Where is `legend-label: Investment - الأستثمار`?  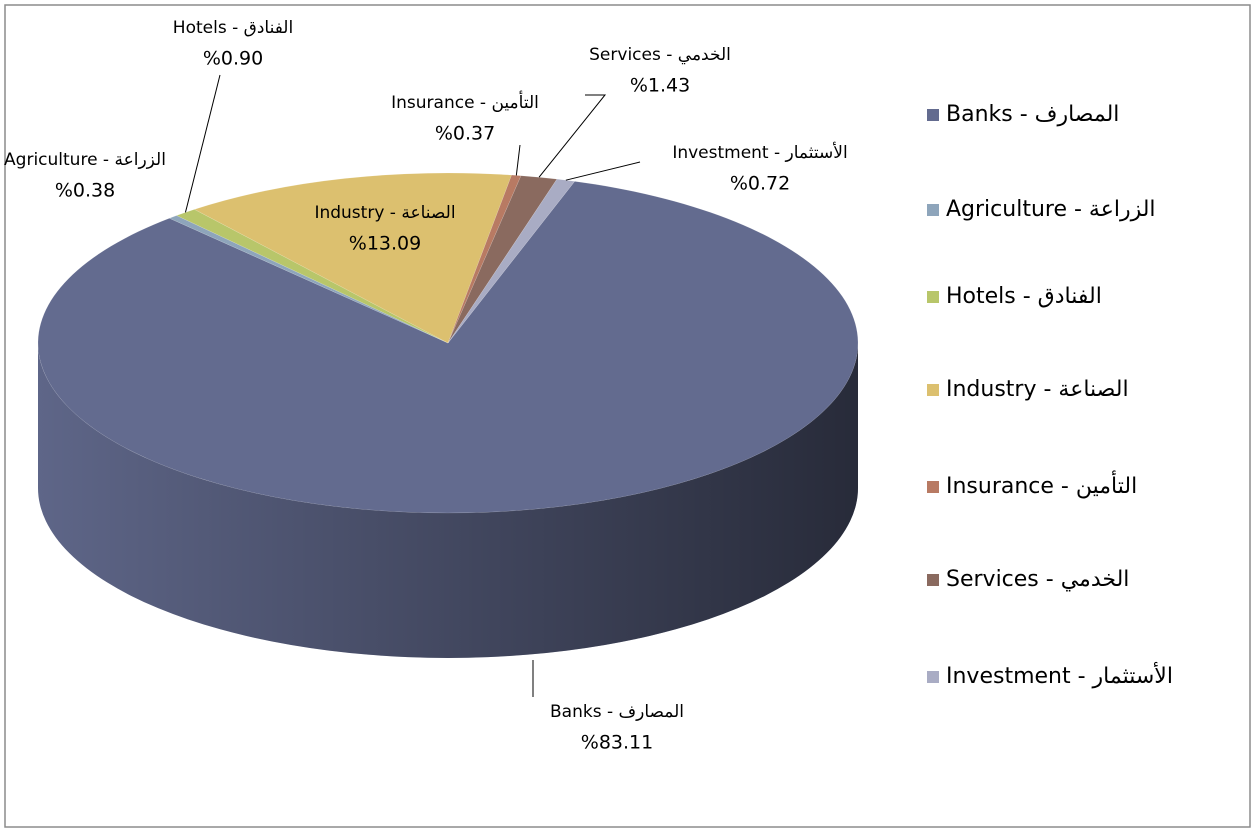 legend-label: Investment - الأستثمار is located at coordinates (1059, 675).